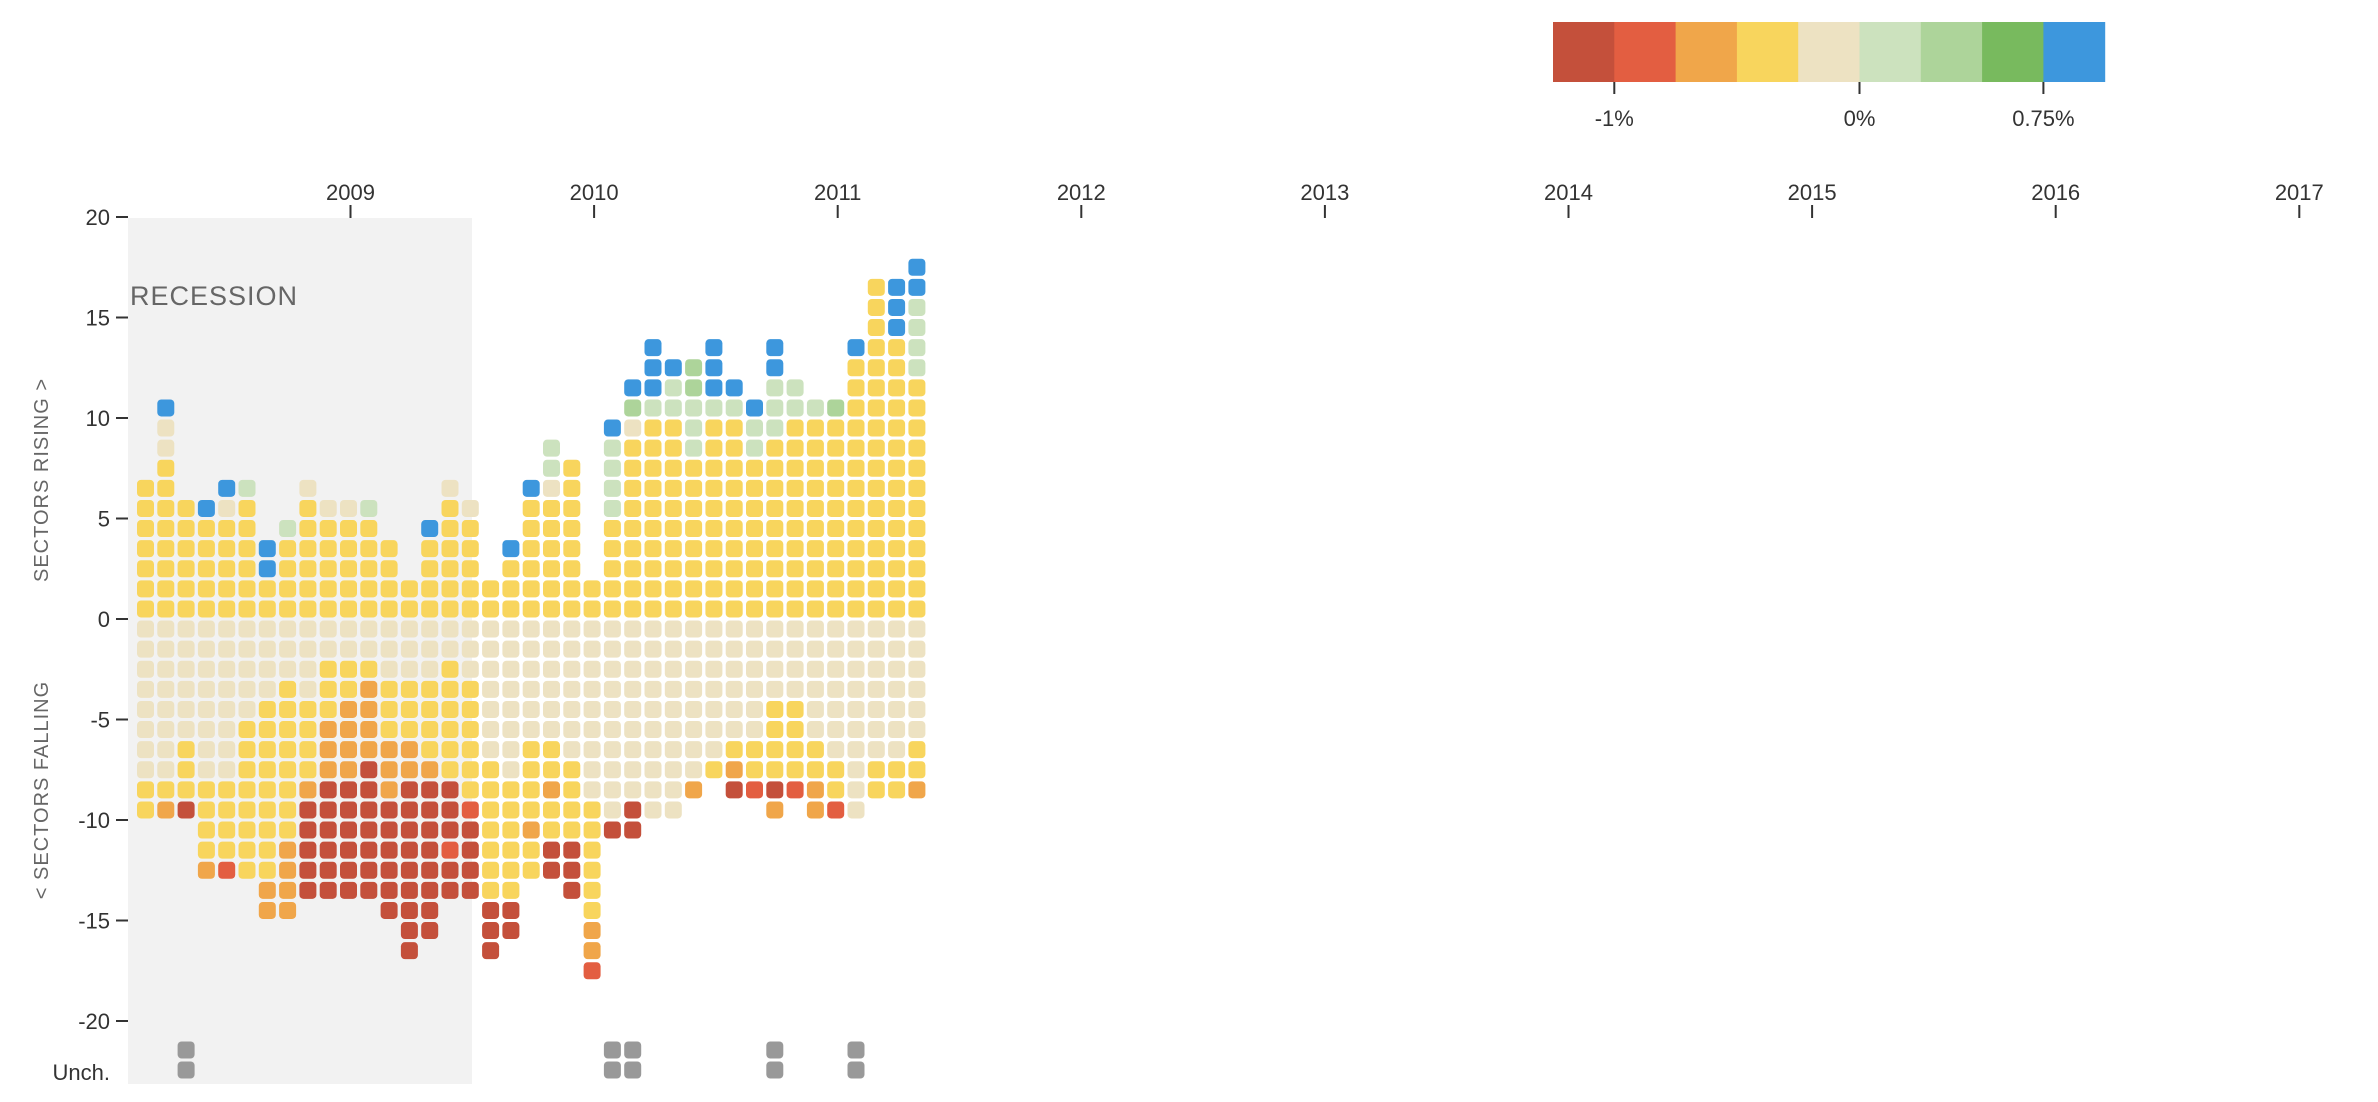 The width and height of the screenshot is (2378, 1102). I want to click on y-tick-label: 15, so click(98, 318).